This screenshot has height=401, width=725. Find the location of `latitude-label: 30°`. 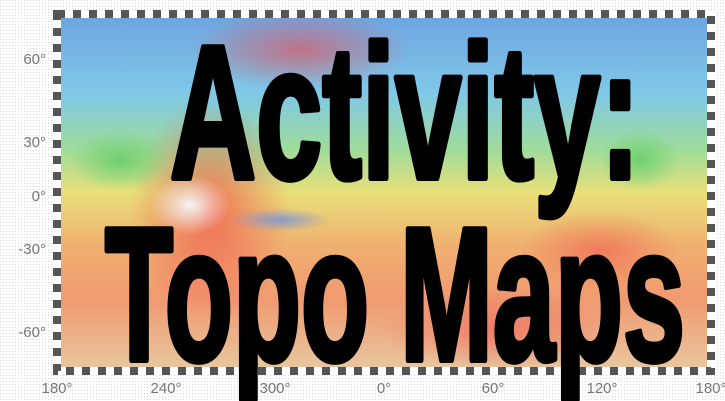

latitude-label: 30° is located at coordinates (34, 142).